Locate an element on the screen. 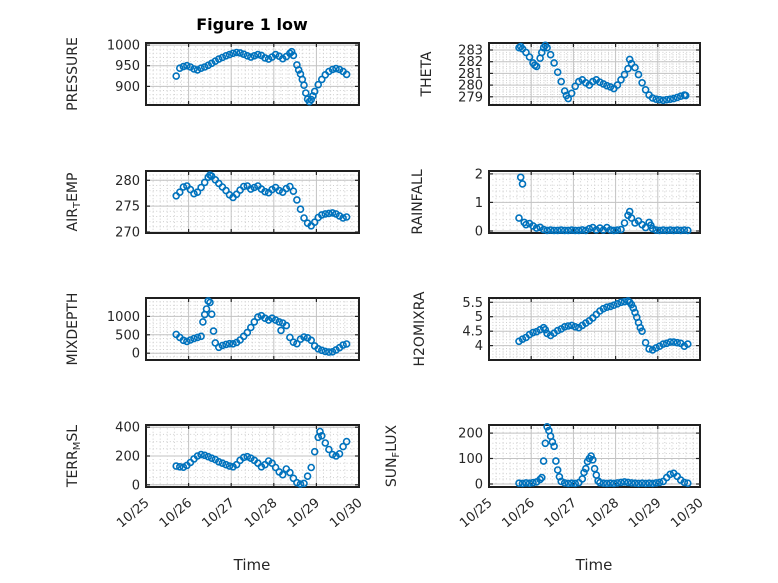 This screenshot has height=583, width=778. y-tick-label: 400 is located at coordinates (127, 428).